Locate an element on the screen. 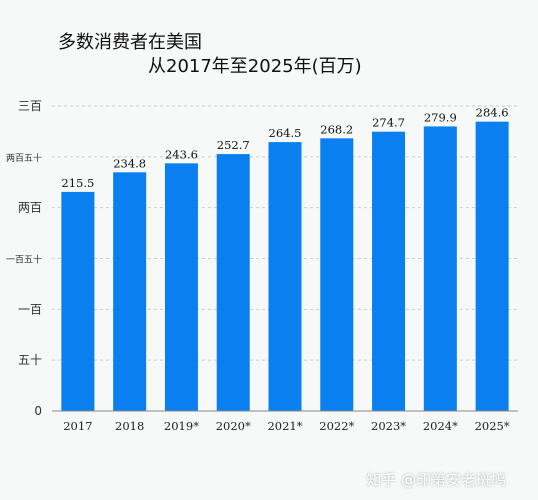  chart-subtitle: 从2017年至2025年(百万) is located at coordinates (255, 66).